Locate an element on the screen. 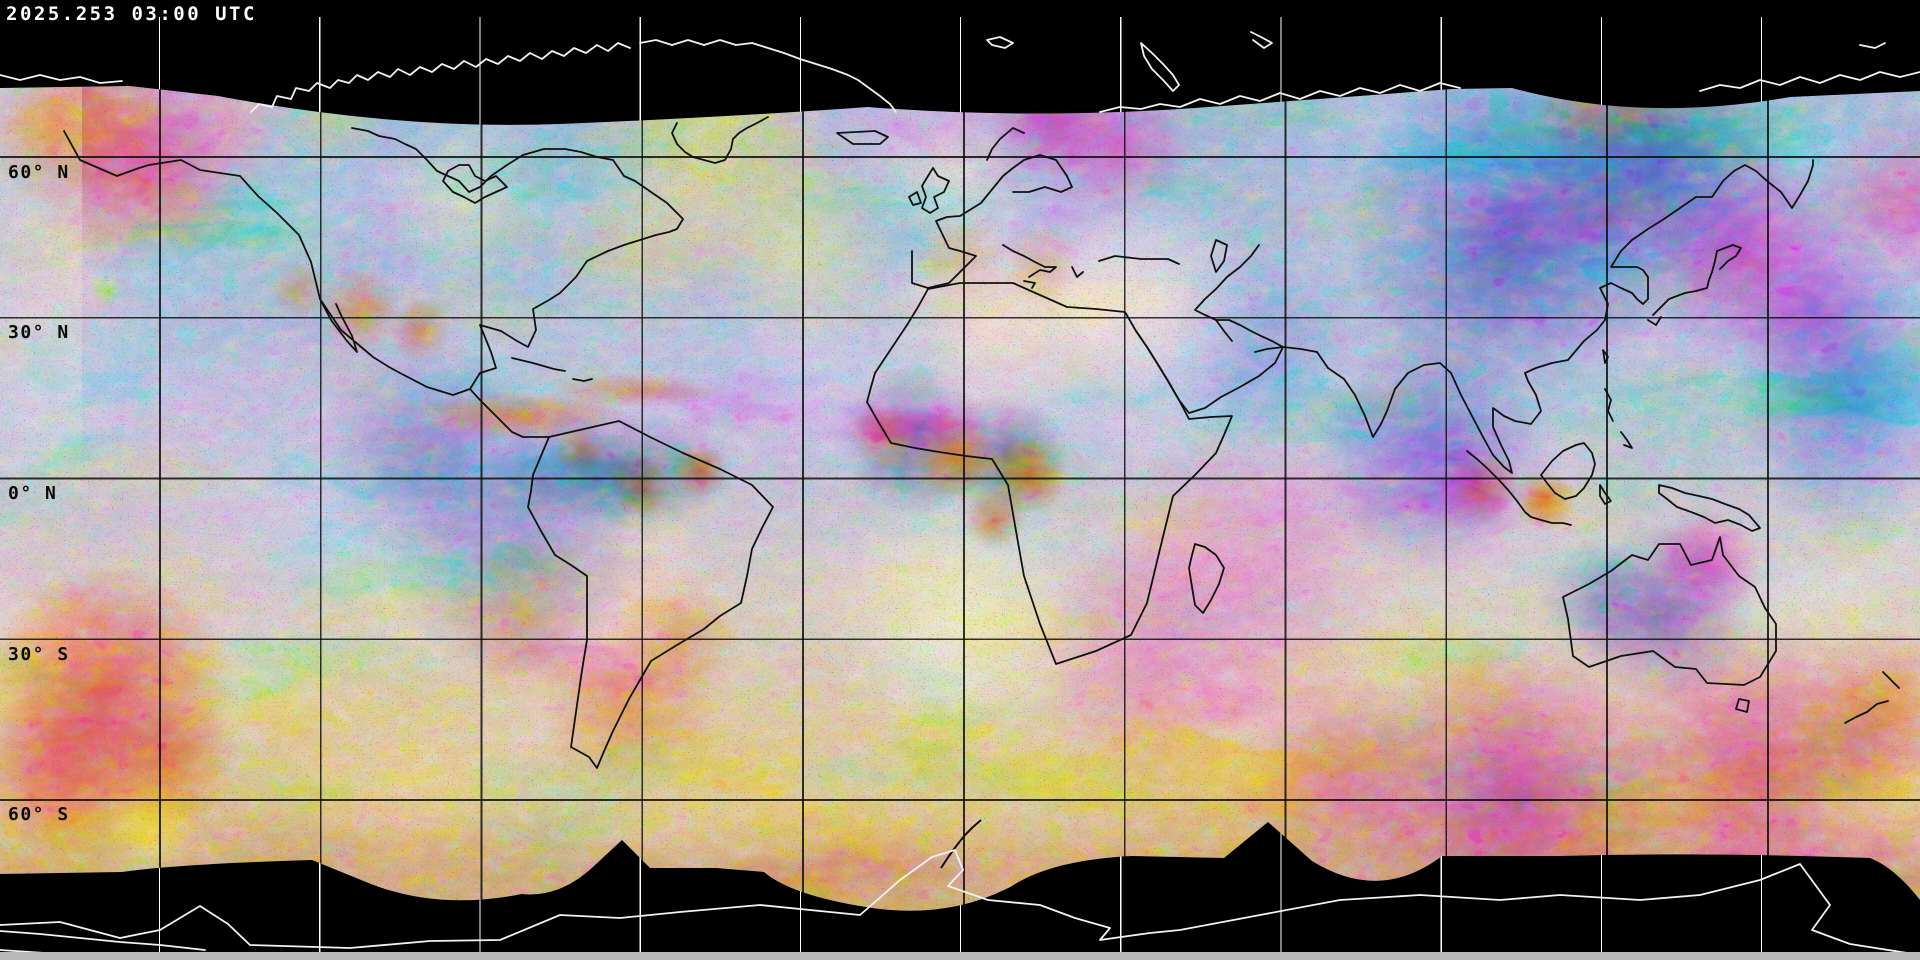 The image size is (1920, 960). latitude-label-60s: 60° S is located at coordinates (39, 814).